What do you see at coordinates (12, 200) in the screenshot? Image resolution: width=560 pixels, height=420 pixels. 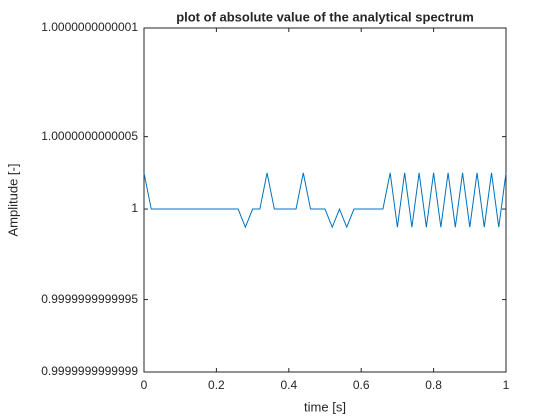 I see `y-axis-label: Amplitude [-]` at bounding box center [12, 200].